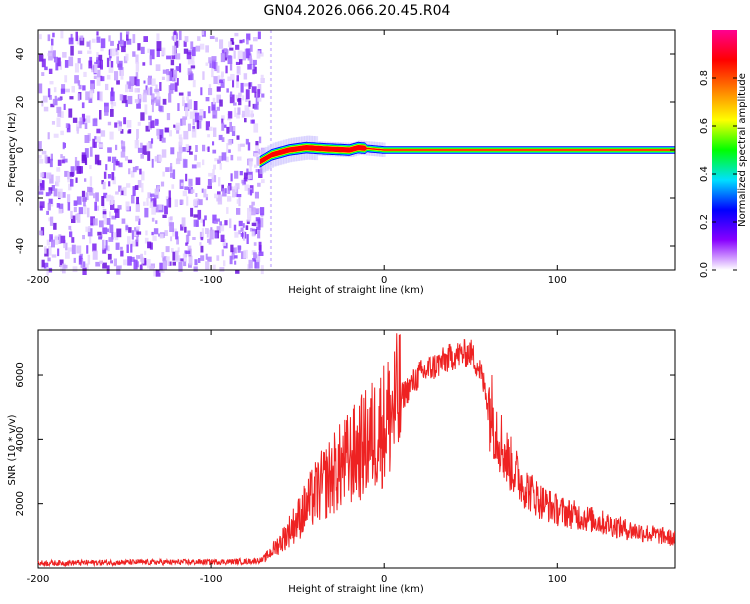 This screenshot has width=750, height=604. Describe the element at coordinates (20, 503) in the screenshot. I see `y-tick-label: 2000` at that location.